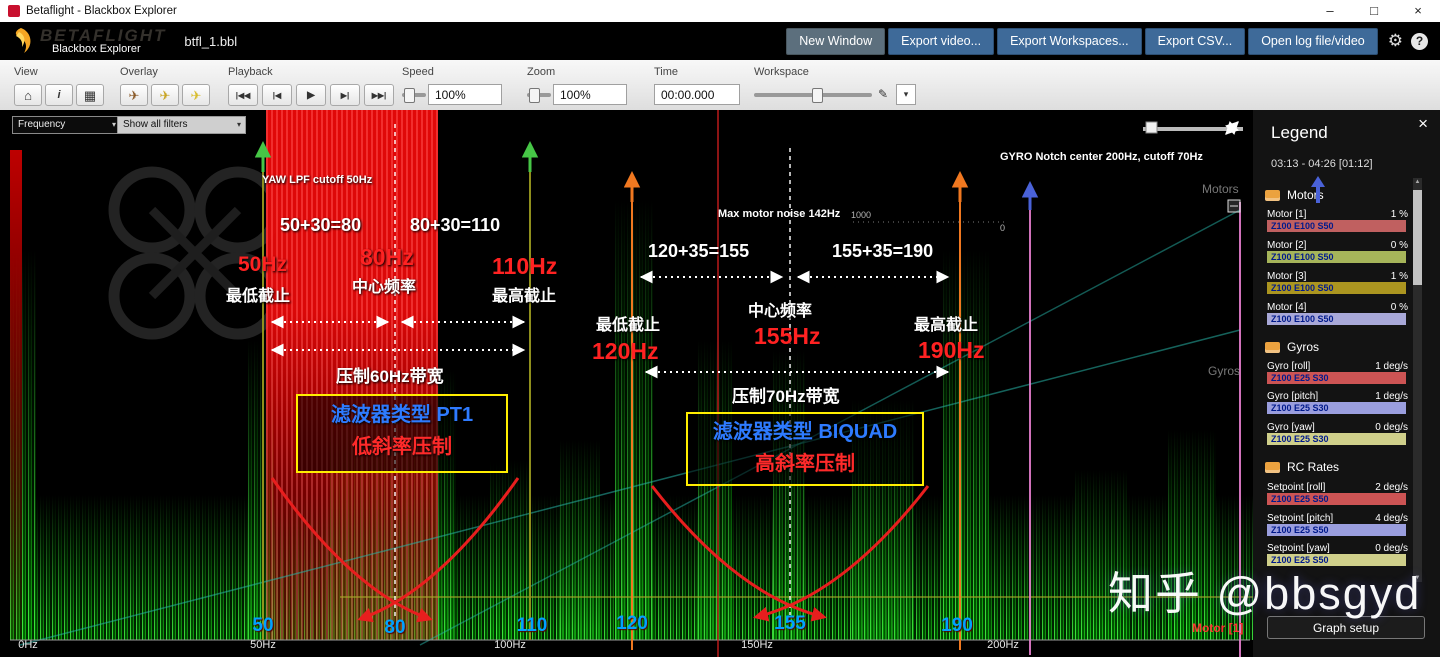 The width and height of the screenshot is (1440, 657). What do you see at coordinates (395, 627) in the screenshot?
I see `freq-marker-80: 80` at bounding box center [395, 627].